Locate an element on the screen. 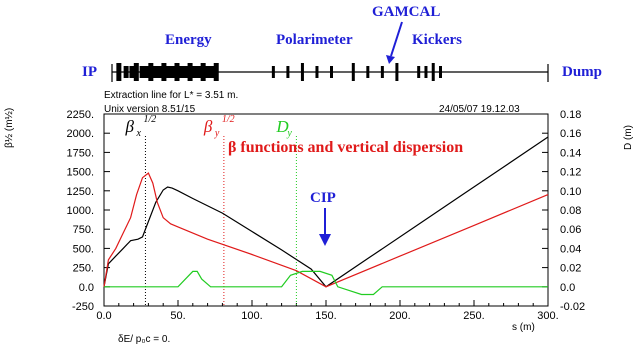  section-label-polarimeter: Polarimeter is located at coordinates (314, 40).